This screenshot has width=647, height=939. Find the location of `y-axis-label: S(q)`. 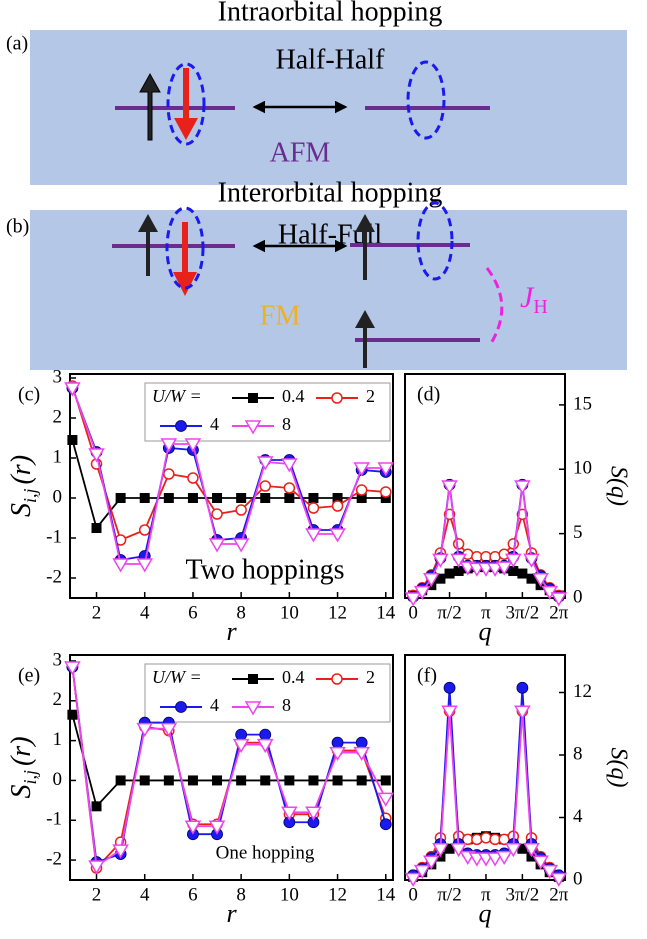

y-axis-label: S(q) is located at coordinates (618, 486).